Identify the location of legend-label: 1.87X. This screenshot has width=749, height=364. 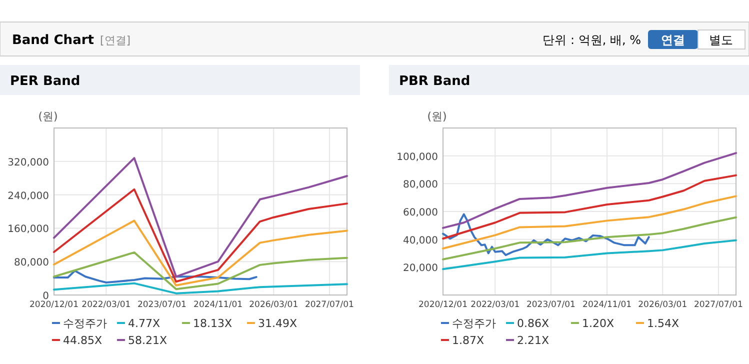
(468, 340).